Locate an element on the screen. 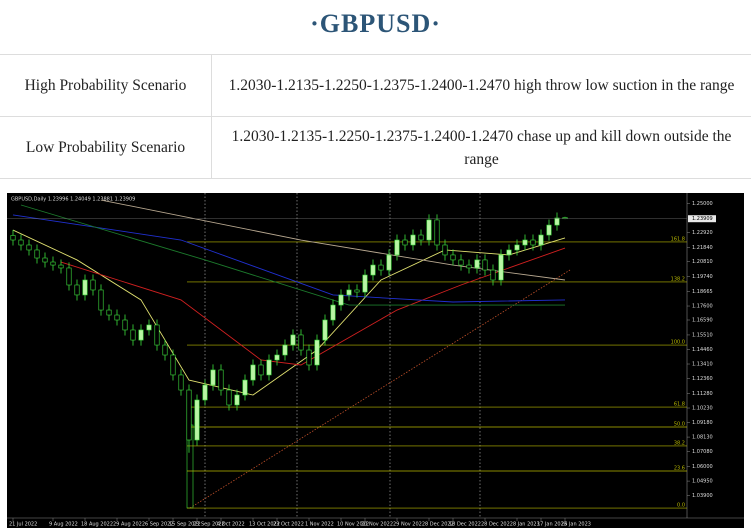  fib-label: 138.2 is located at coordinates (678, 279).